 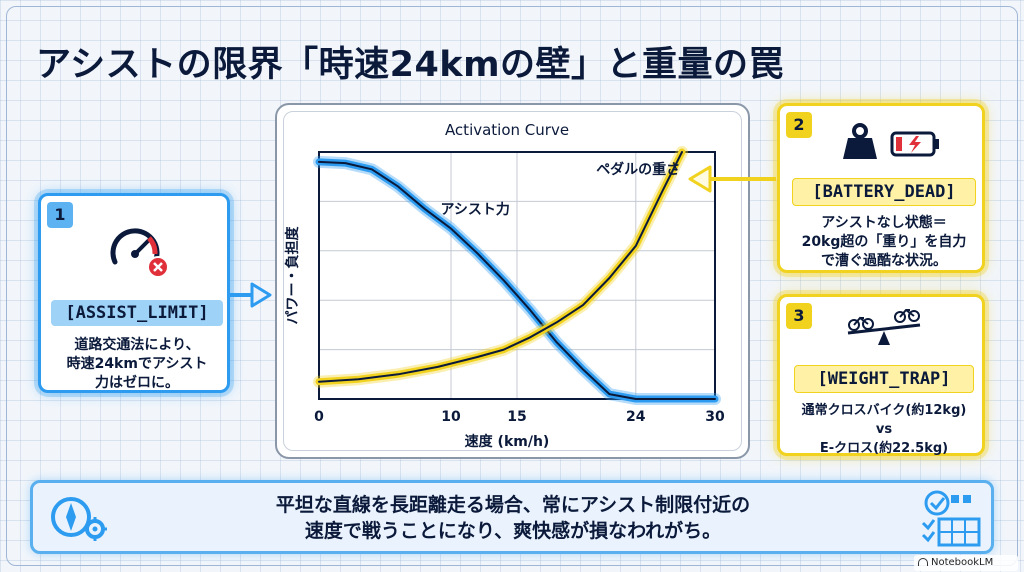 I want to click on bicycle-scale-icon, so click(x=884, y=327).